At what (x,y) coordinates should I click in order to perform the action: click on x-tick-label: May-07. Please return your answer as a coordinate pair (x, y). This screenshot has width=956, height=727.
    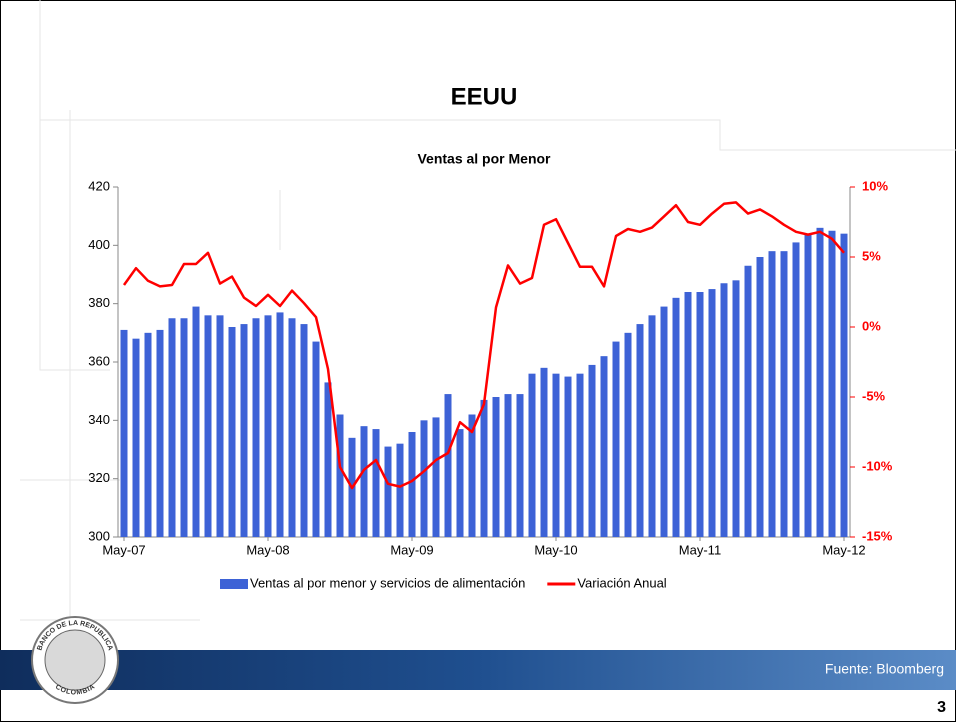
    Looking at the image, I should click on (123, 549).